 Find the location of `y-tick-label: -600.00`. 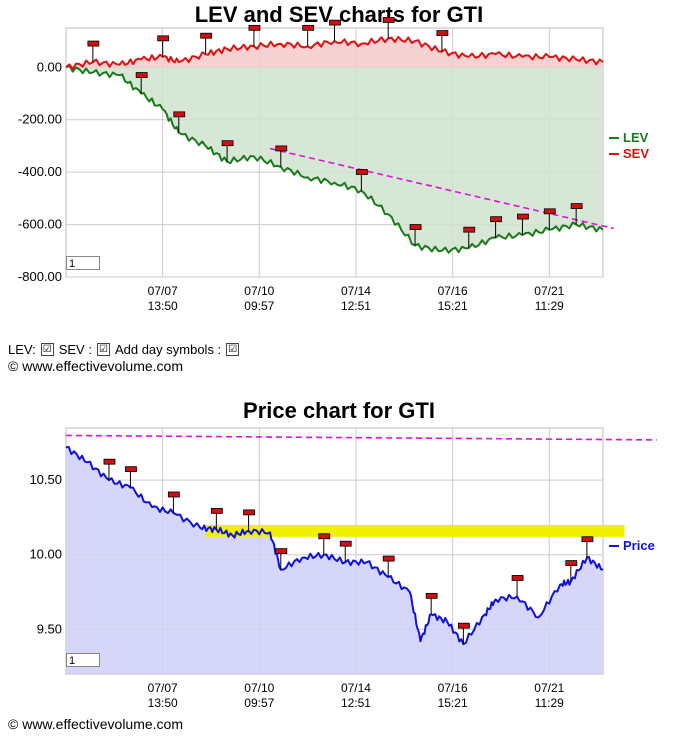

y-tick-label: -600.00 is located at coordinates (40, 224).